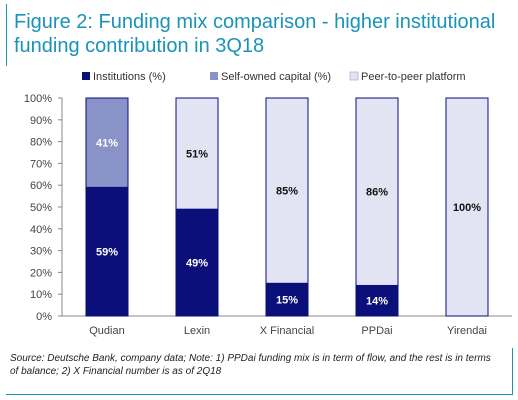 This screenshot has width=518, height=400. I want to click on x-tick-label: PPDai, so click(376, 331).